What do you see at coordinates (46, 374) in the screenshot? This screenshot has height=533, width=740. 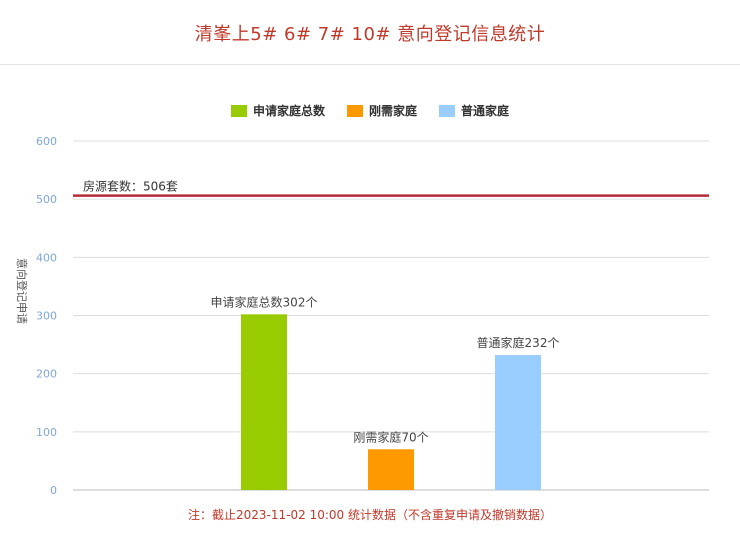 I see `y-tick-label: 200` at bounding box center [46, 374].